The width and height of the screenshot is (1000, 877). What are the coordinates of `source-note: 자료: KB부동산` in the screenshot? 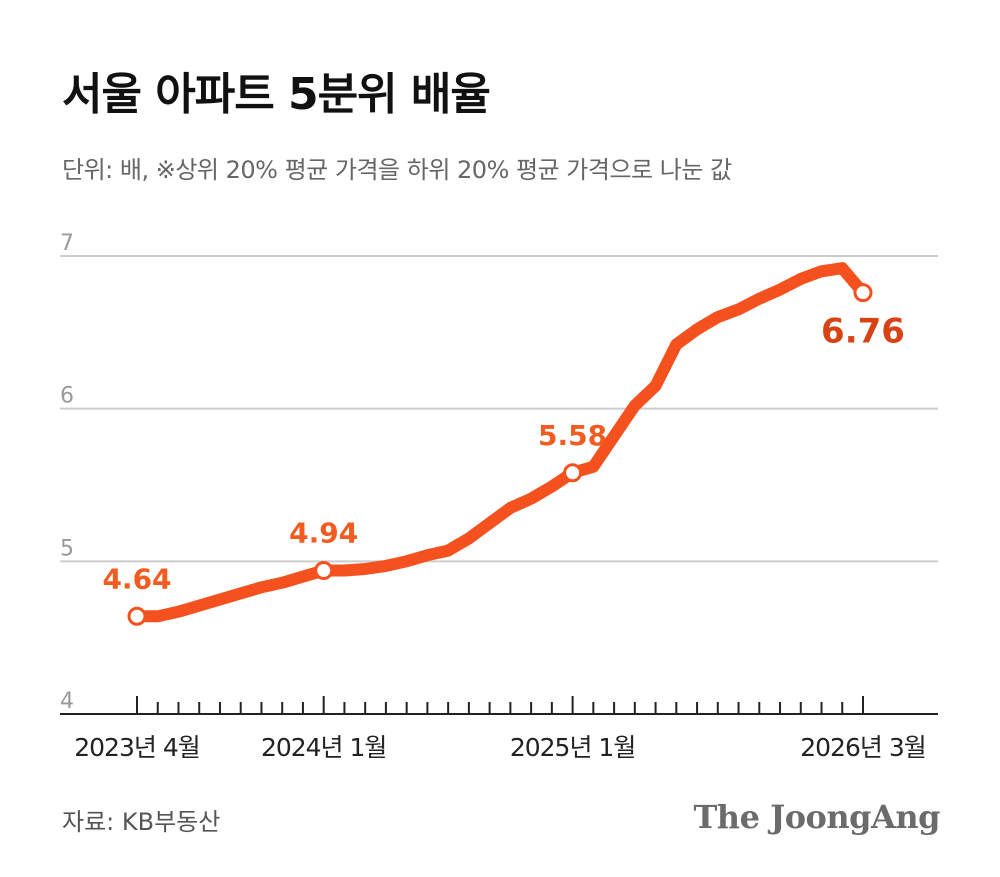 It's located at (141, 822).